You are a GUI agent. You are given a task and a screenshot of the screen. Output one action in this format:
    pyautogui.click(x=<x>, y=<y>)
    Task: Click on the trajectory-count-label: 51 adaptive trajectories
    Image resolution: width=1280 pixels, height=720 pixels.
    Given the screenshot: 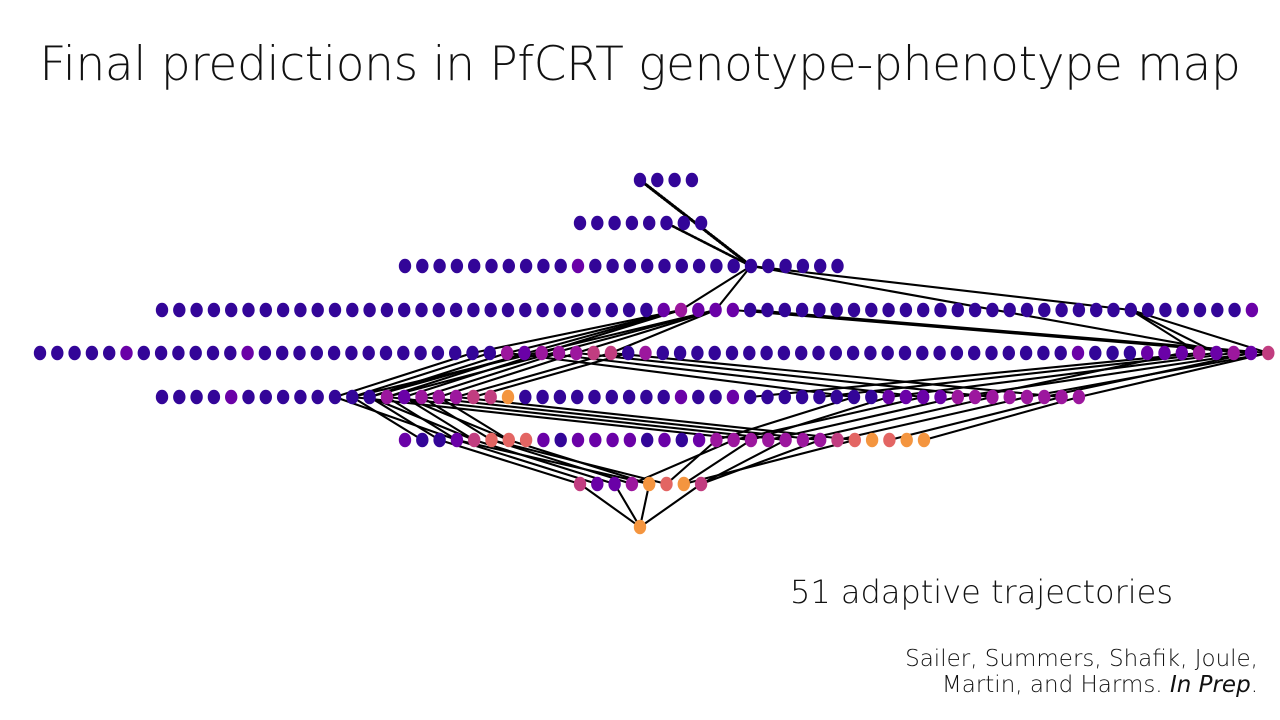 What is the action you would take?
    pyautogui.click(x=981, y=592)
    